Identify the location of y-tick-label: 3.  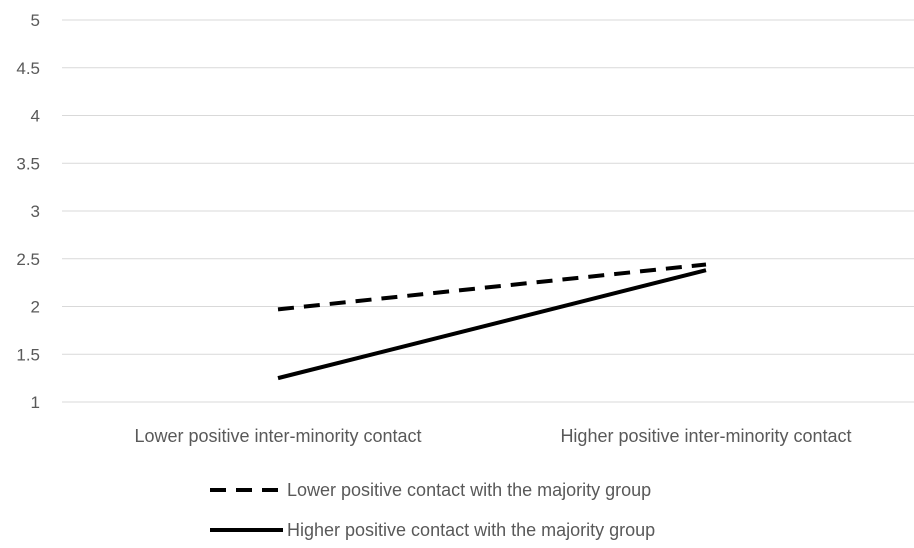
(35, 211).